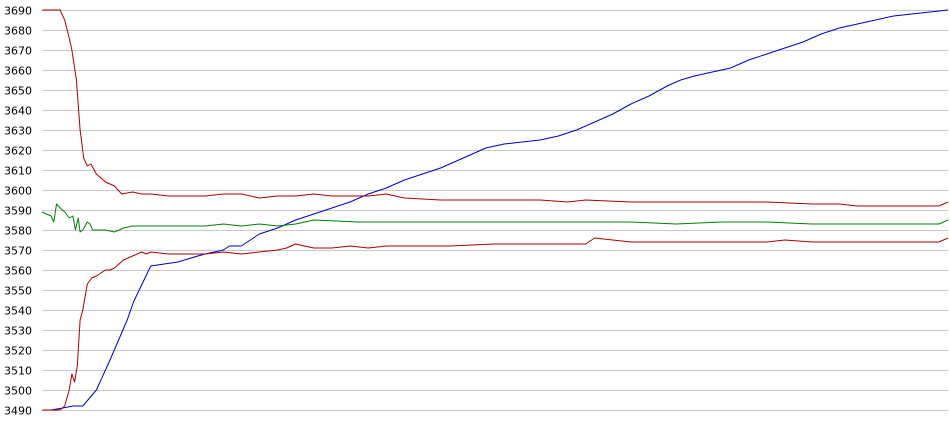 The width and height of the screenshot is (950, 435). What do you see at coordinates (18, 331) in the screenshot?
I see `y-tick-label: 3530` at bounding box center [18, 331].